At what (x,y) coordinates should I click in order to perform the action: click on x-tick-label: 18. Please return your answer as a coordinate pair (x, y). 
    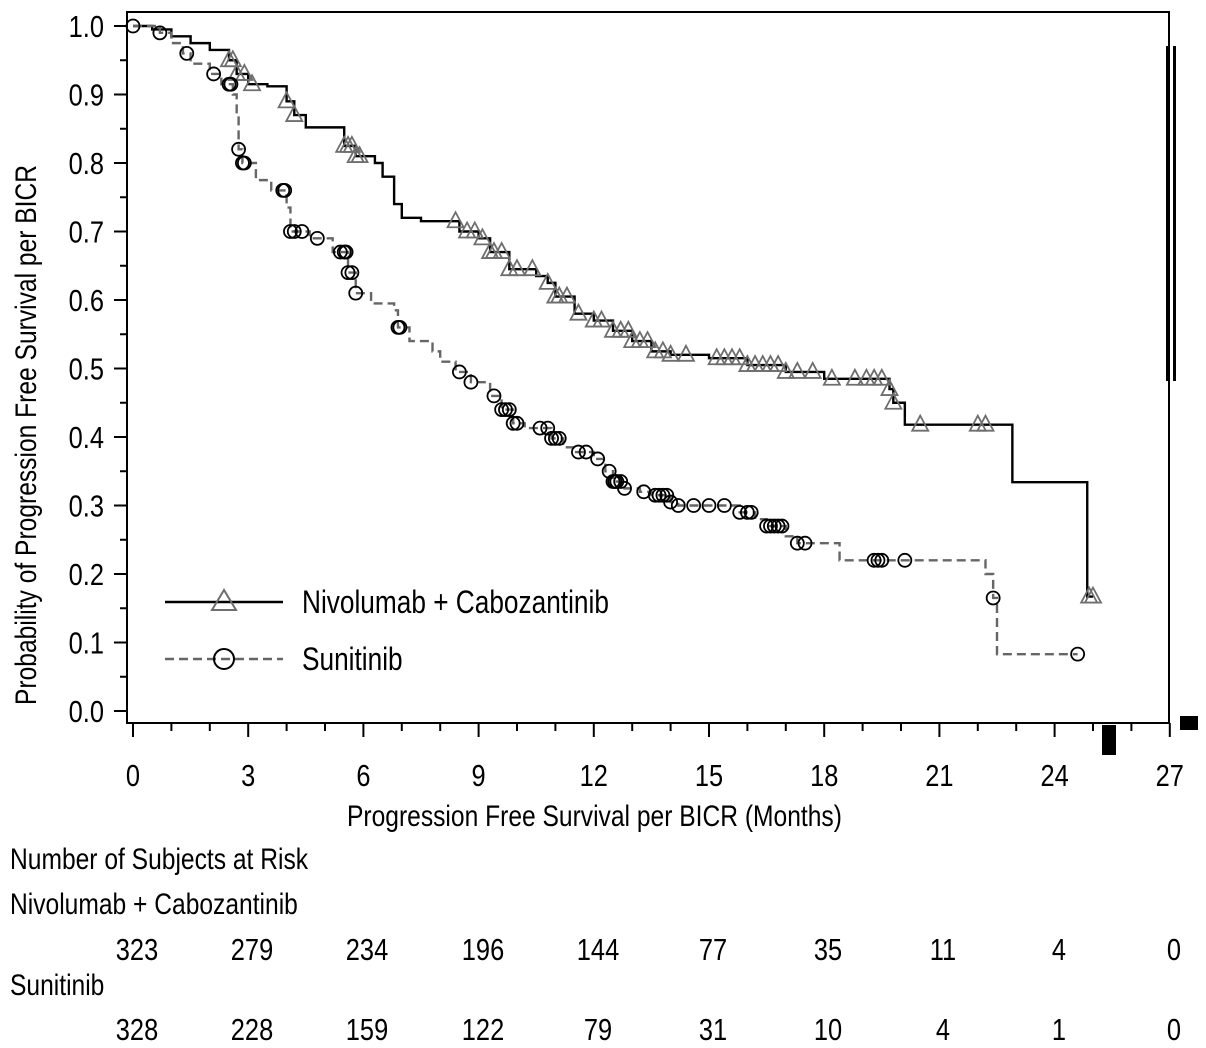
    Looking at the image, I should click on (824, 776).